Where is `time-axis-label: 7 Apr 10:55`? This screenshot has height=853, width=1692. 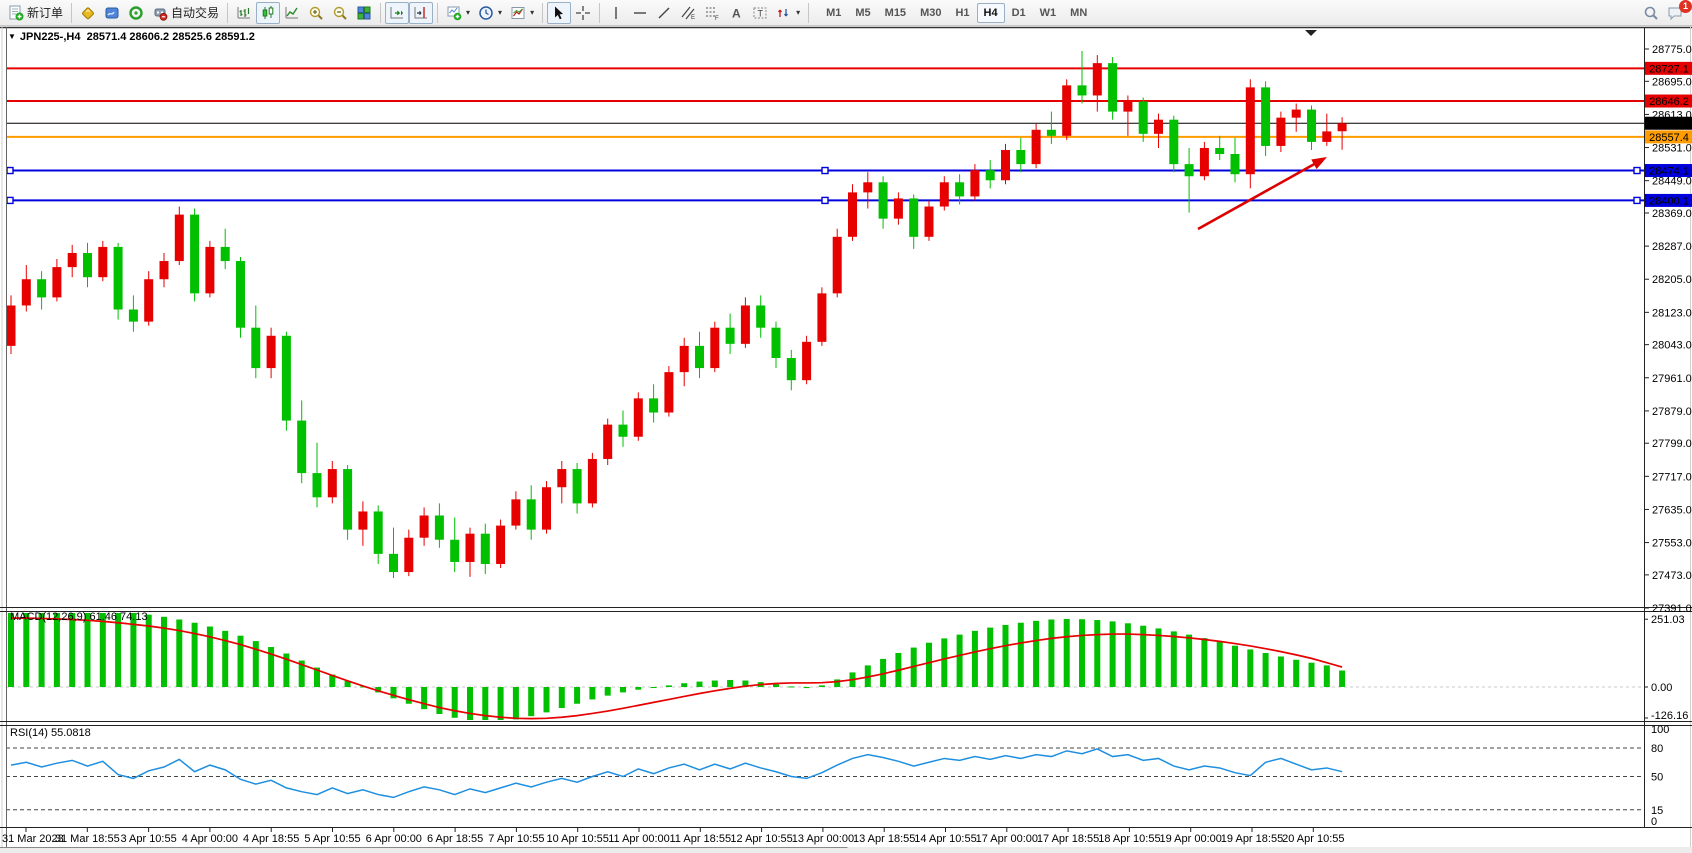 time-axis-label: 7 Apr 10:55 is located at coordinates (516, 839).